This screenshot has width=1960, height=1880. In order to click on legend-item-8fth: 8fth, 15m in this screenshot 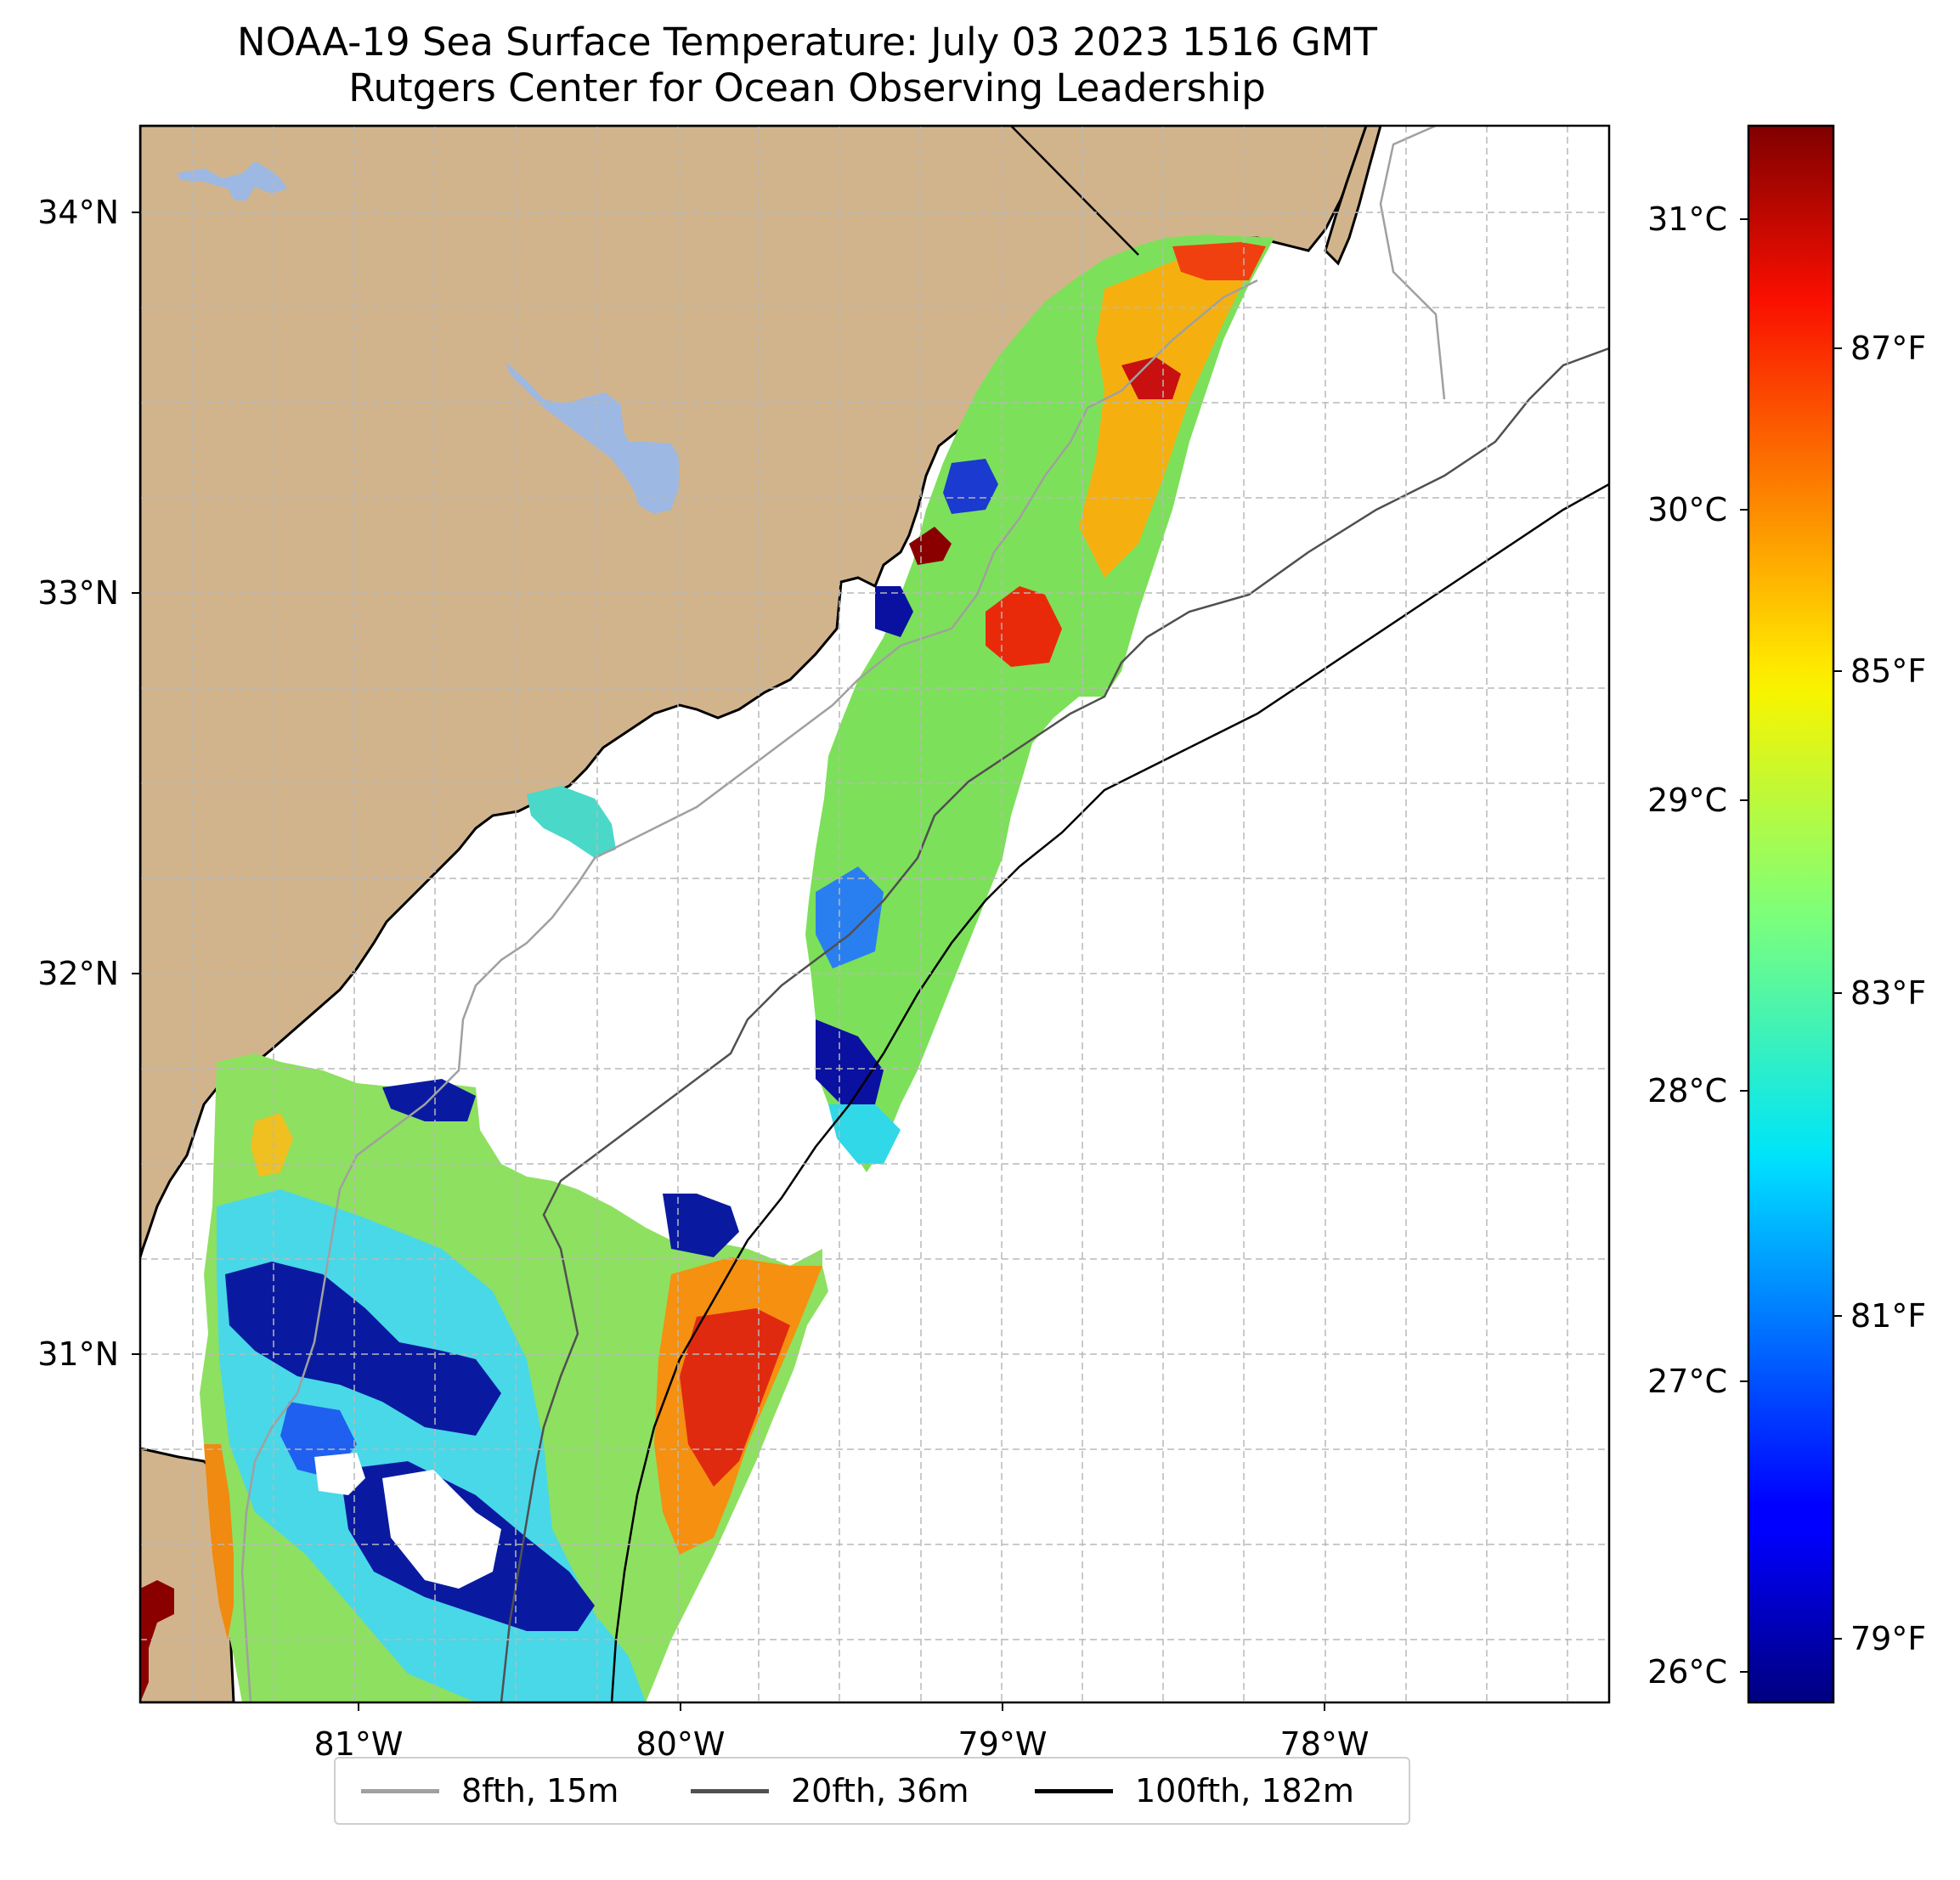, I will do `click(490, 1791)`.